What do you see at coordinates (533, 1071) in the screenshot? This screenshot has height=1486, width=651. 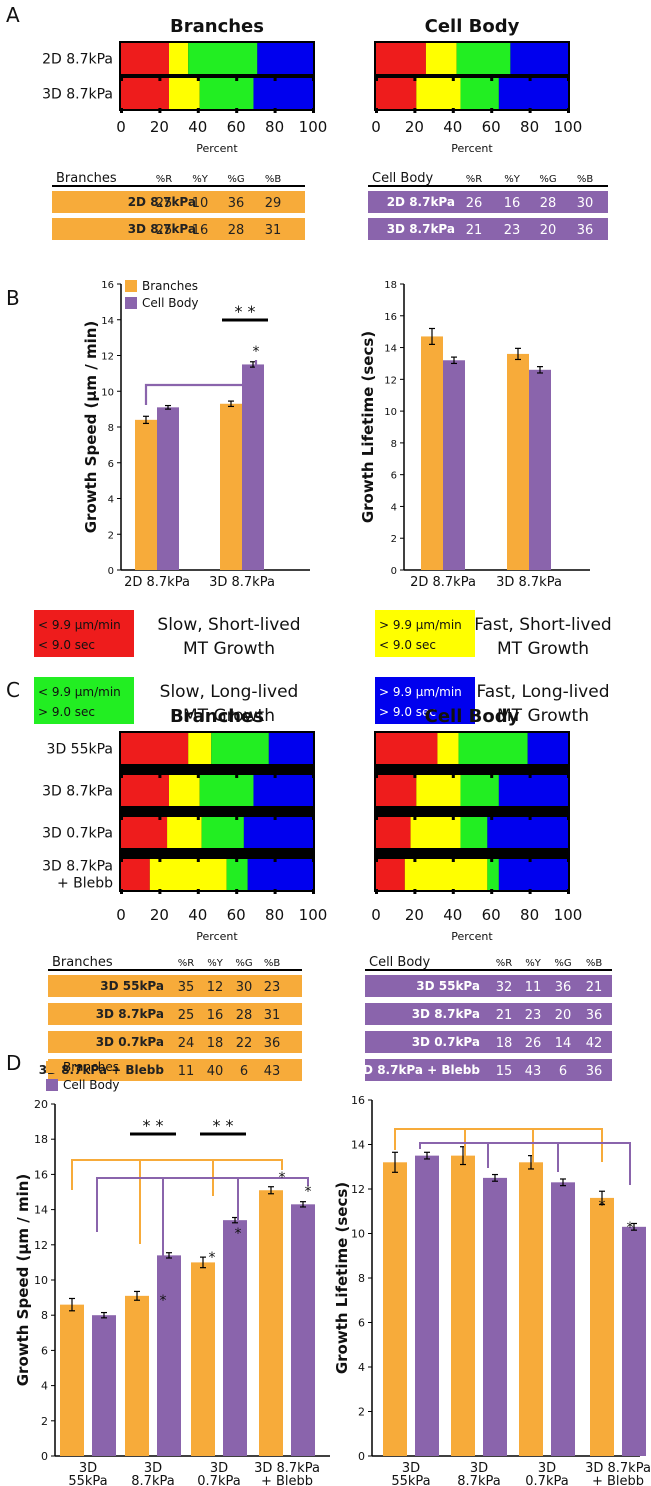 I see `table-cell-value: 43` at bounding box center [533, 1071].